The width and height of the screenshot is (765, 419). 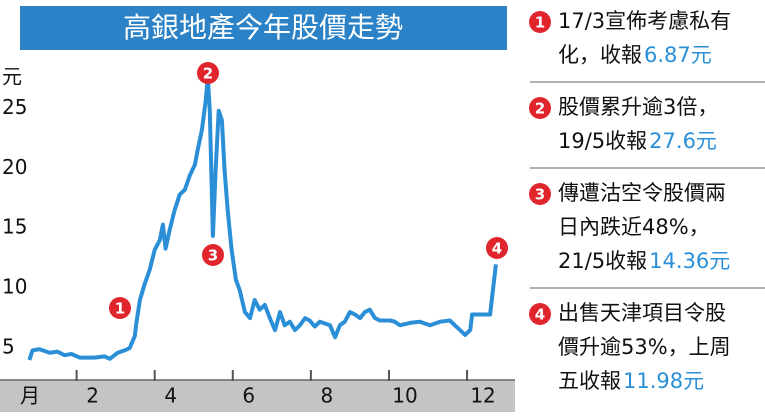 I want to click on note-line: 日內跌近48%，, so click(x=634, y=227).